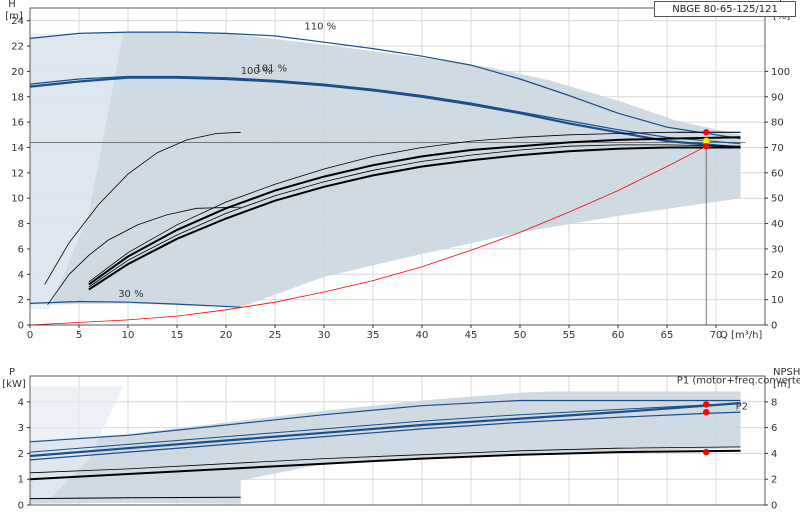 Image resolution: width=800 pixels, height=524 pixels. What do you see at coordinates (275, 335) in the screenshot?
I see `x-tick-label: 25` at bounding box center [275, 335].